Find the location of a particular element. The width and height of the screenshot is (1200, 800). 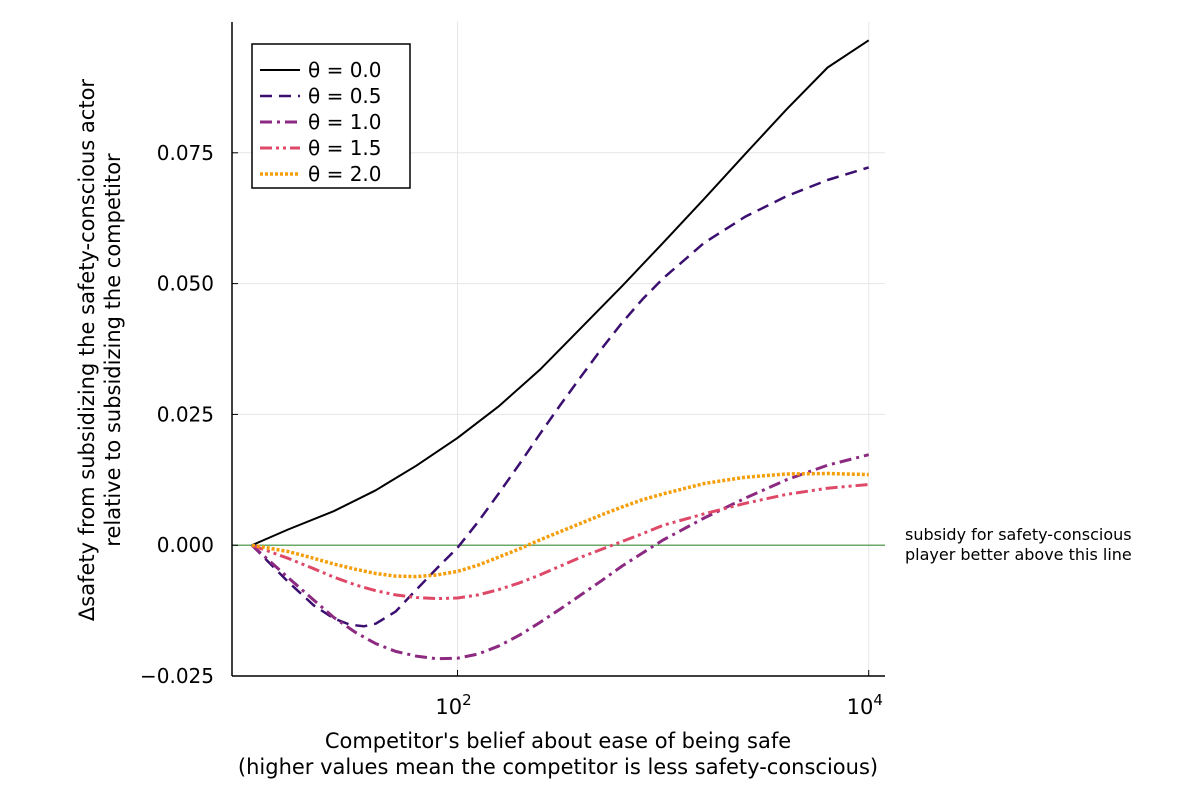

y-tick-label: 0.000 is located at coordinates (185, 545).